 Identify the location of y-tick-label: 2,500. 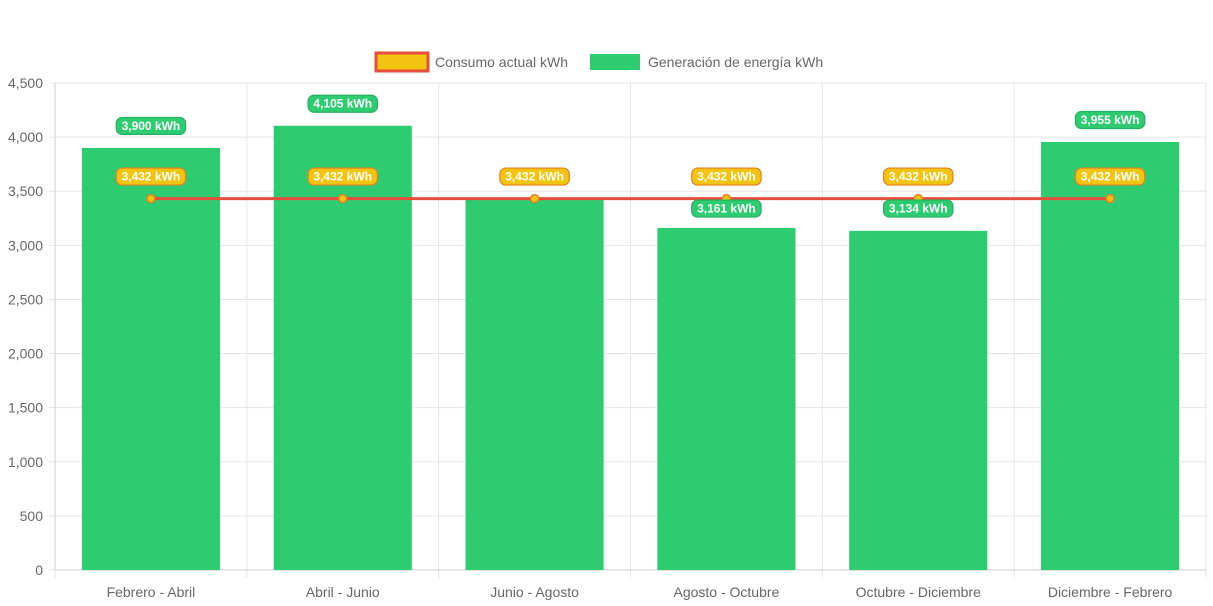
(25, 299).